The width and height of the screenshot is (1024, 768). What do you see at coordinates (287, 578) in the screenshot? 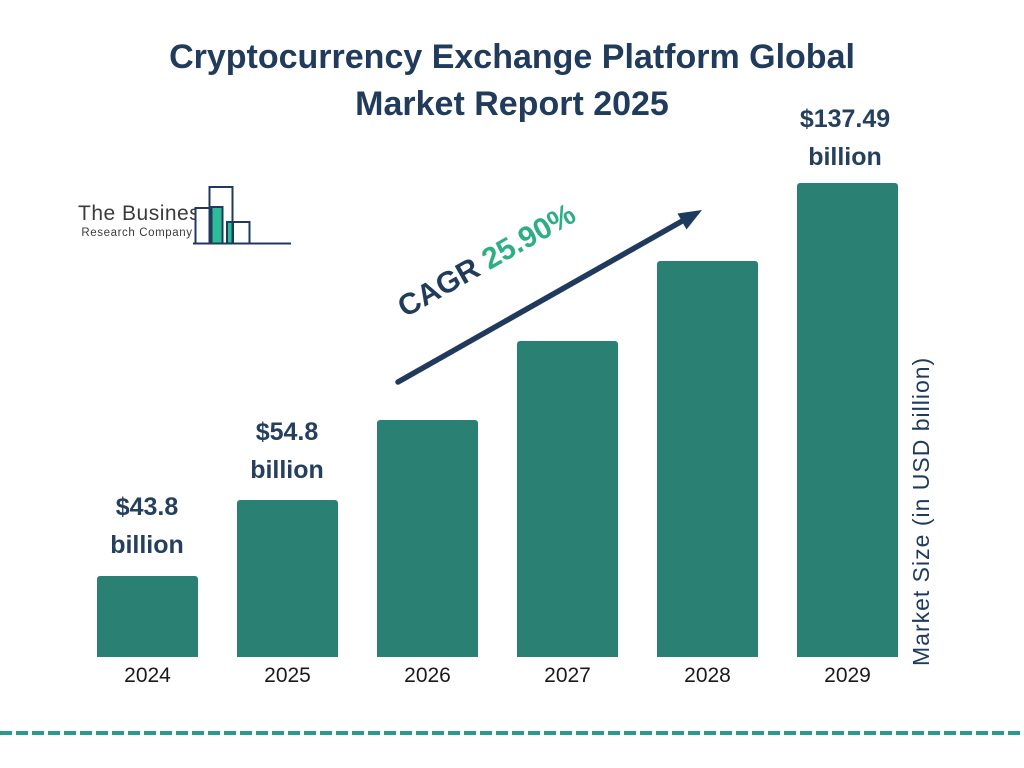
I see `bar-2025` at bounding box center [287, 578].